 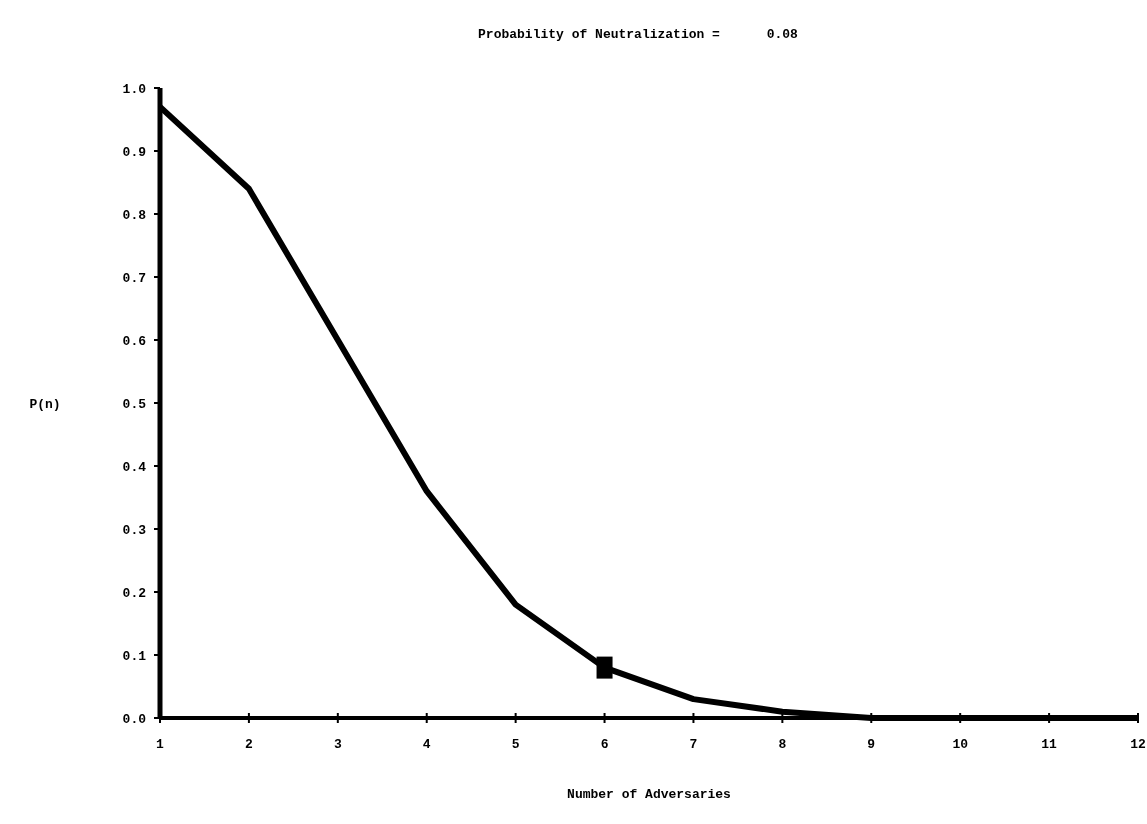 What do you see at coordinates (515, 744) in the screenshot?
I see `x-tick-label: 5` at bounding box center [515, 744].